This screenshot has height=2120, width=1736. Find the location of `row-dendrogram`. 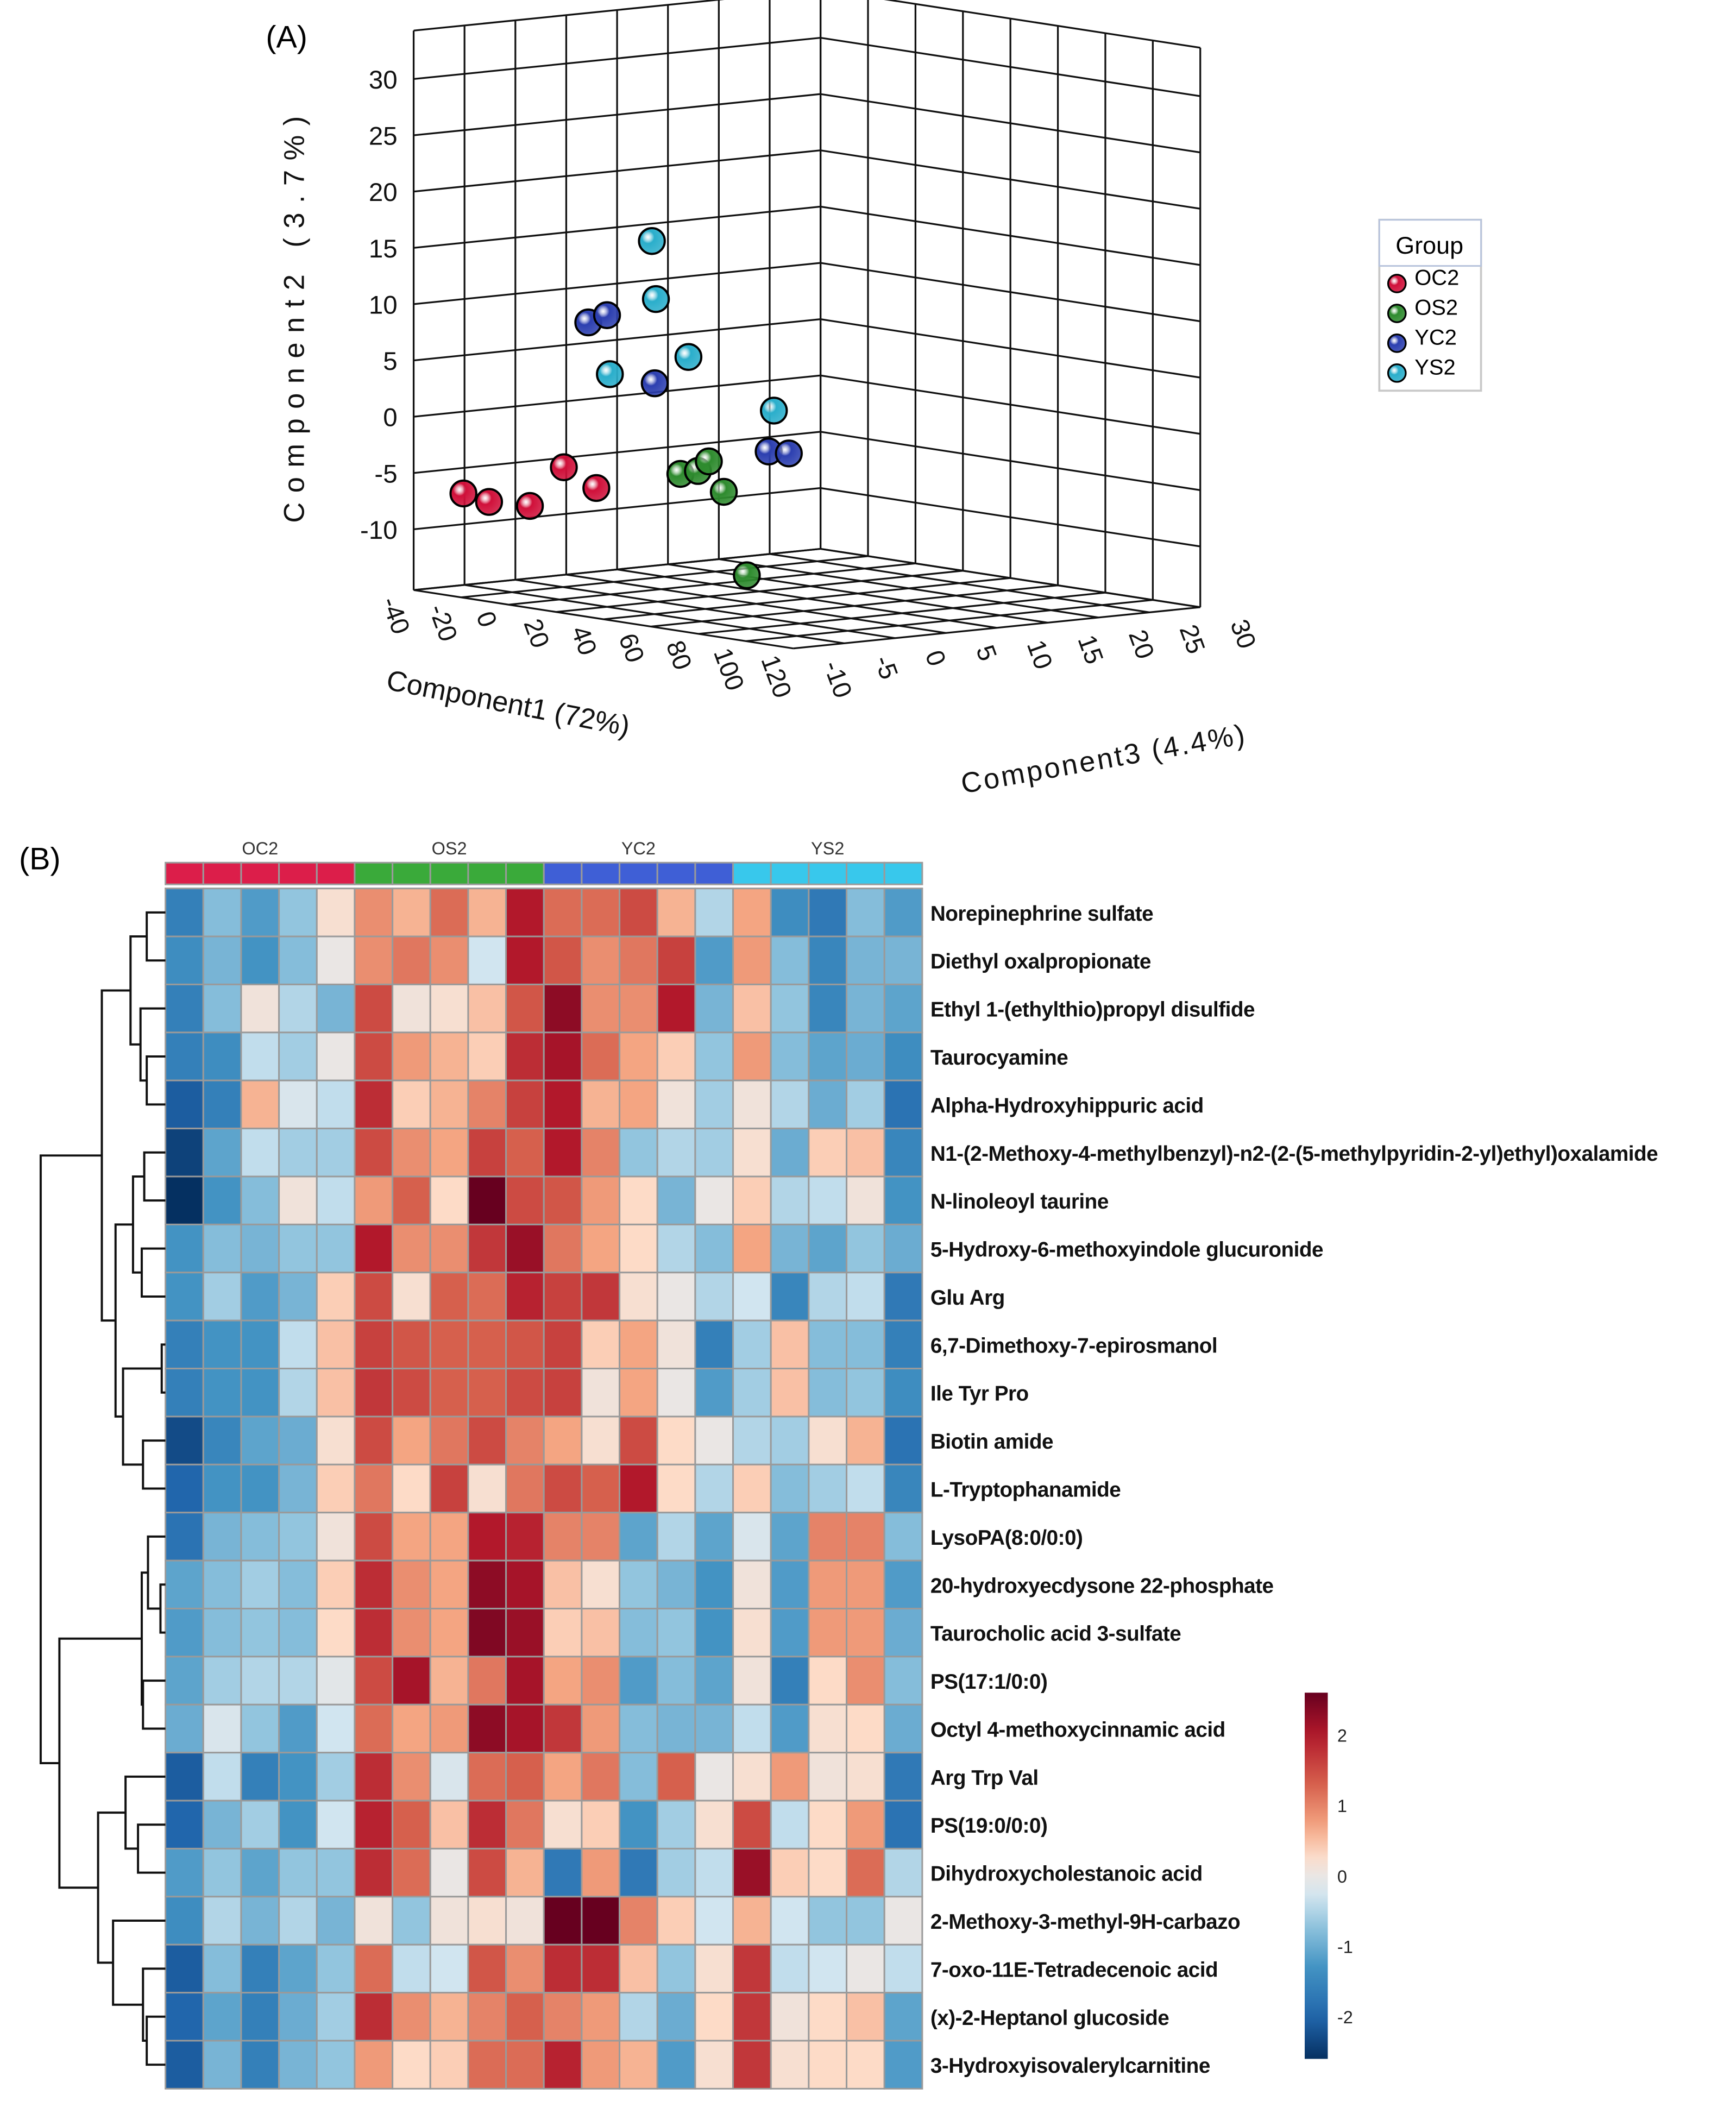

row-dendrogram is located at coordinates (102, 1488).